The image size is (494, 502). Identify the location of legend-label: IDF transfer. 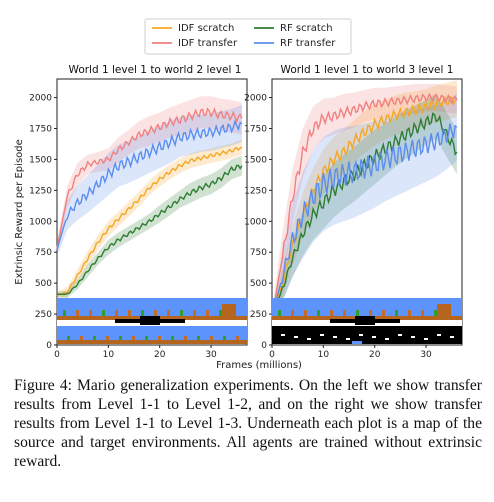
(208, 43).